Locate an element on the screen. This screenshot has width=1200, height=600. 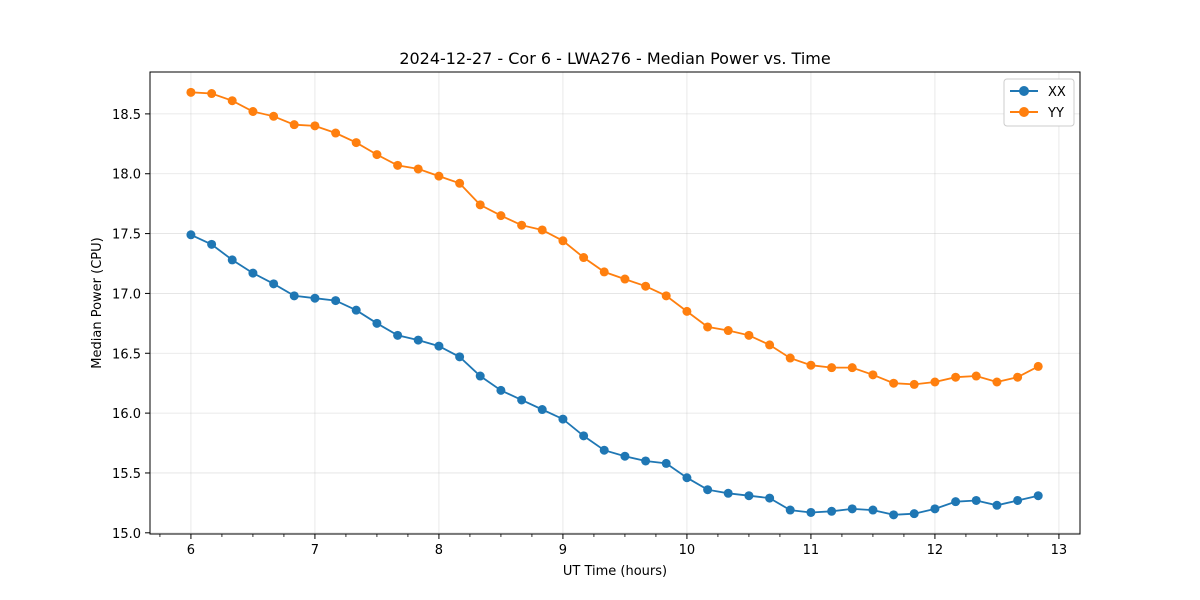
legend-marker-yy is located at coordinates (1024, 112).